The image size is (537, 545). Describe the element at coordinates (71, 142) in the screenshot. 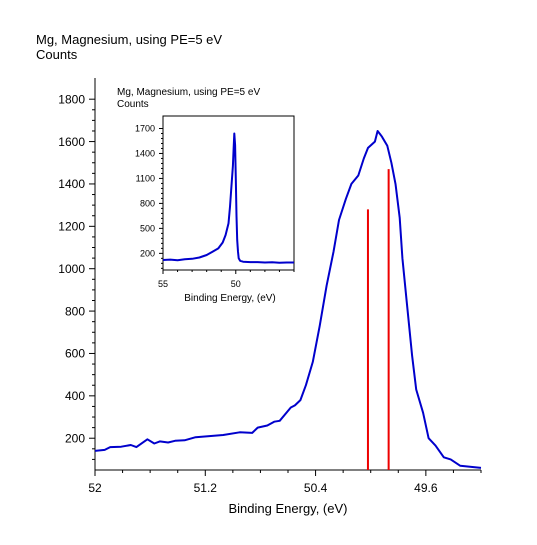

I see `y-tick-label: 1600` at that location.